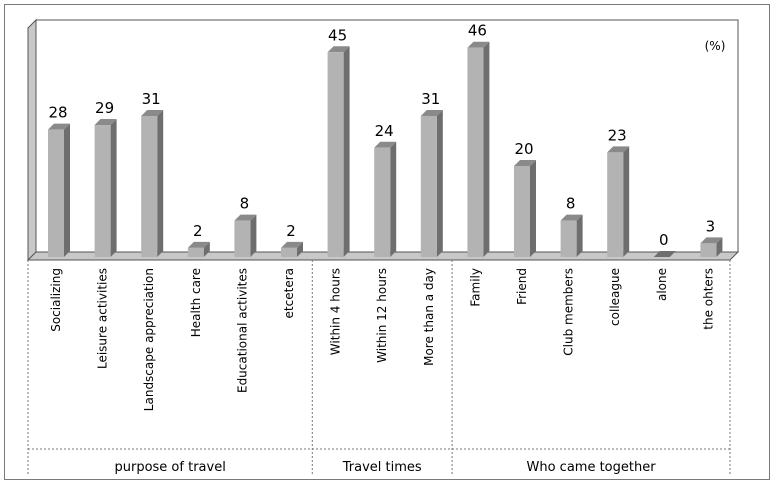  What do you see at coordinates (336, 311) in the screenshot?
I see `category-label: Within 4 hours` at bounding box center [336, 311].